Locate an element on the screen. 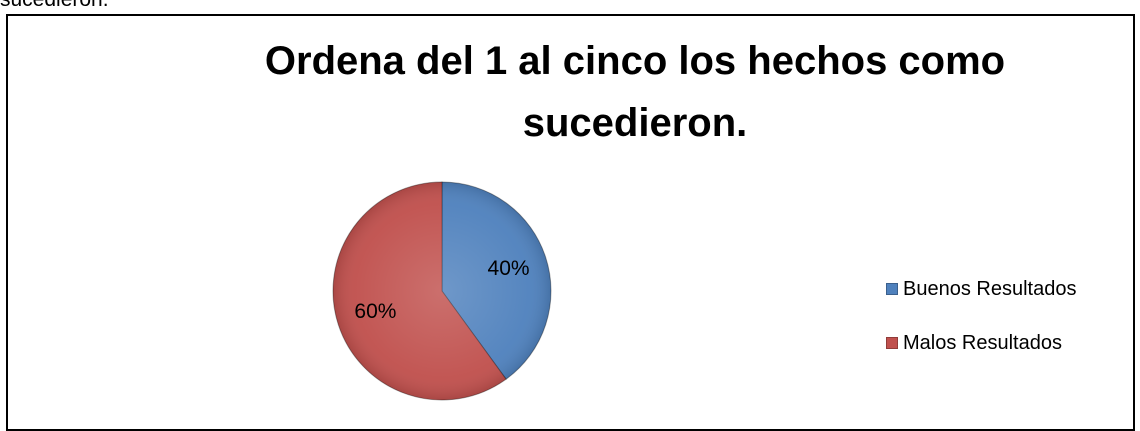  chart-legend: Buenos Resultados Malos Resultados is located at coordinates (981, 327).